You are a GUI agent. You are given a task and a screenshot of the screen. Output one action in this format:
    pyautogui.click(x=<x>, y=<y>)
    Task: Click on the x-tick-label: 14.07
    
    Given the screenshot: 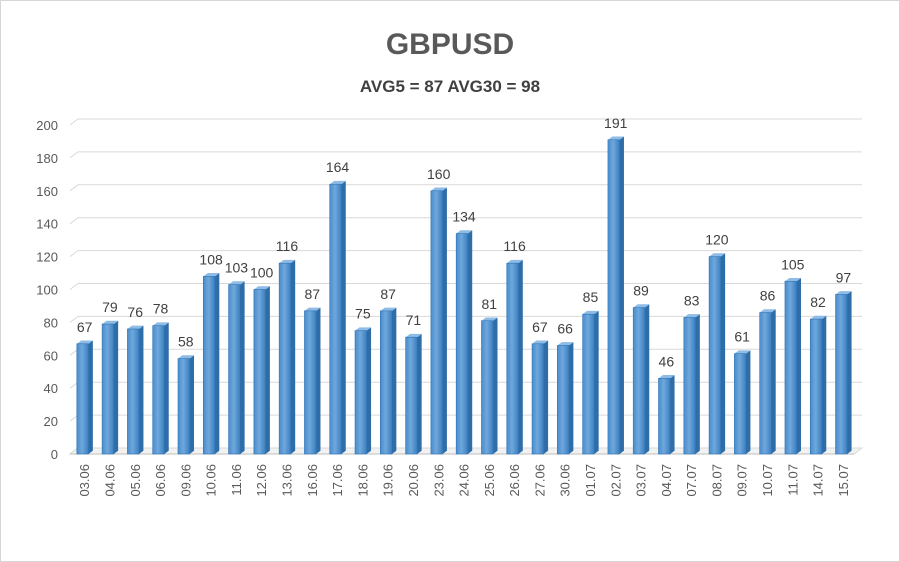 What is the action you would take?
    pyautogui.click(x=818, y=480)
    